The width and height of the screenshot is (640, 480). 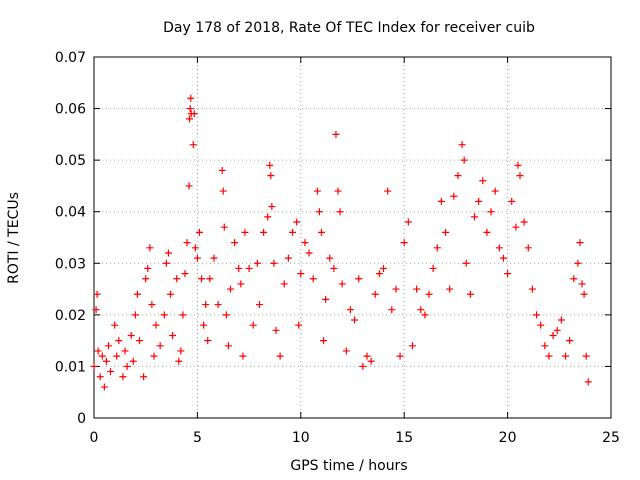 I want to click on x-tick-label: 0, so click(x=94, y=438).